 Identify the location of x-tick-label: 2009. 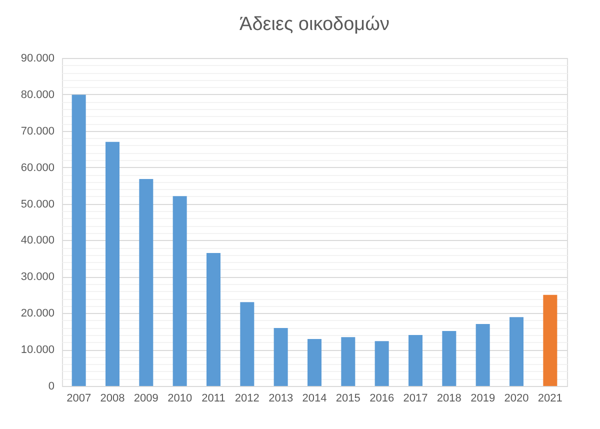
(146, 398).